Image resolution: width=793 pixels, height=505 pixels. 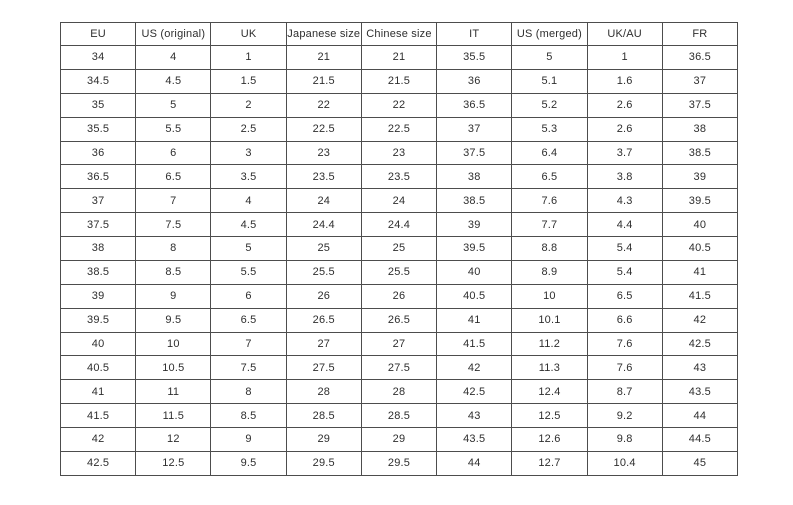 I want to click on column-header: US (merged), so click(x=549, y=34).